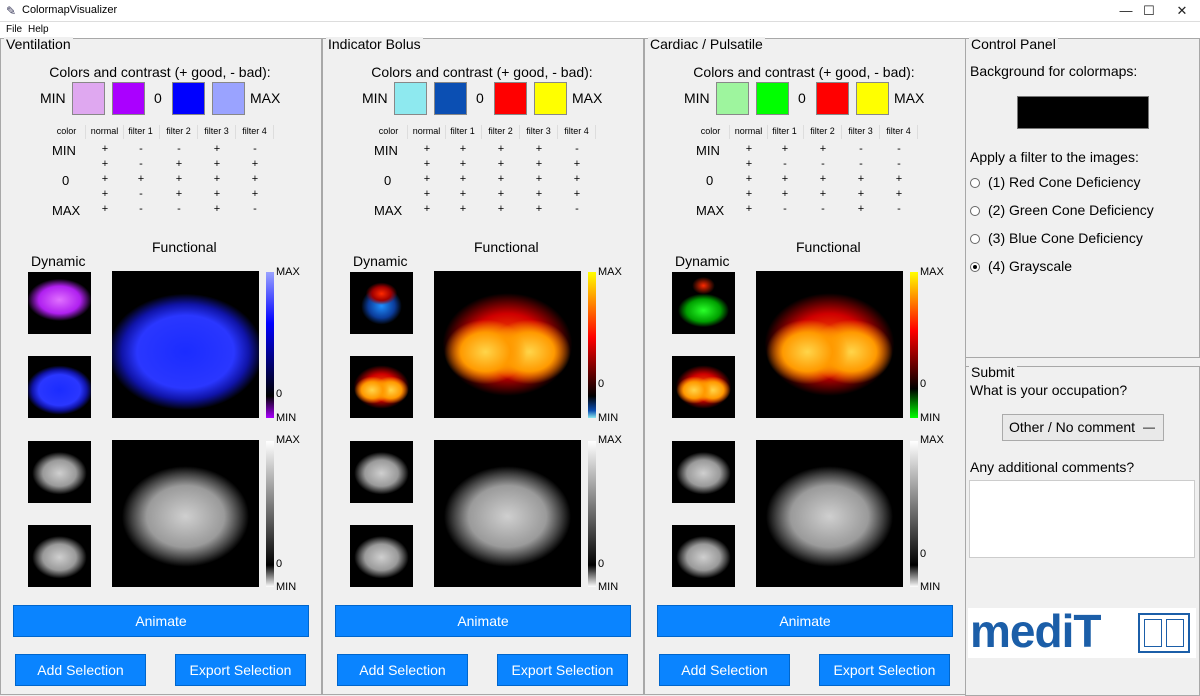  What do you see at coordinates (1055, 182) in the screenshot?
I see `filter-option-1: (1) Red Cone Deficiency` at bounding box center [1055, 182].